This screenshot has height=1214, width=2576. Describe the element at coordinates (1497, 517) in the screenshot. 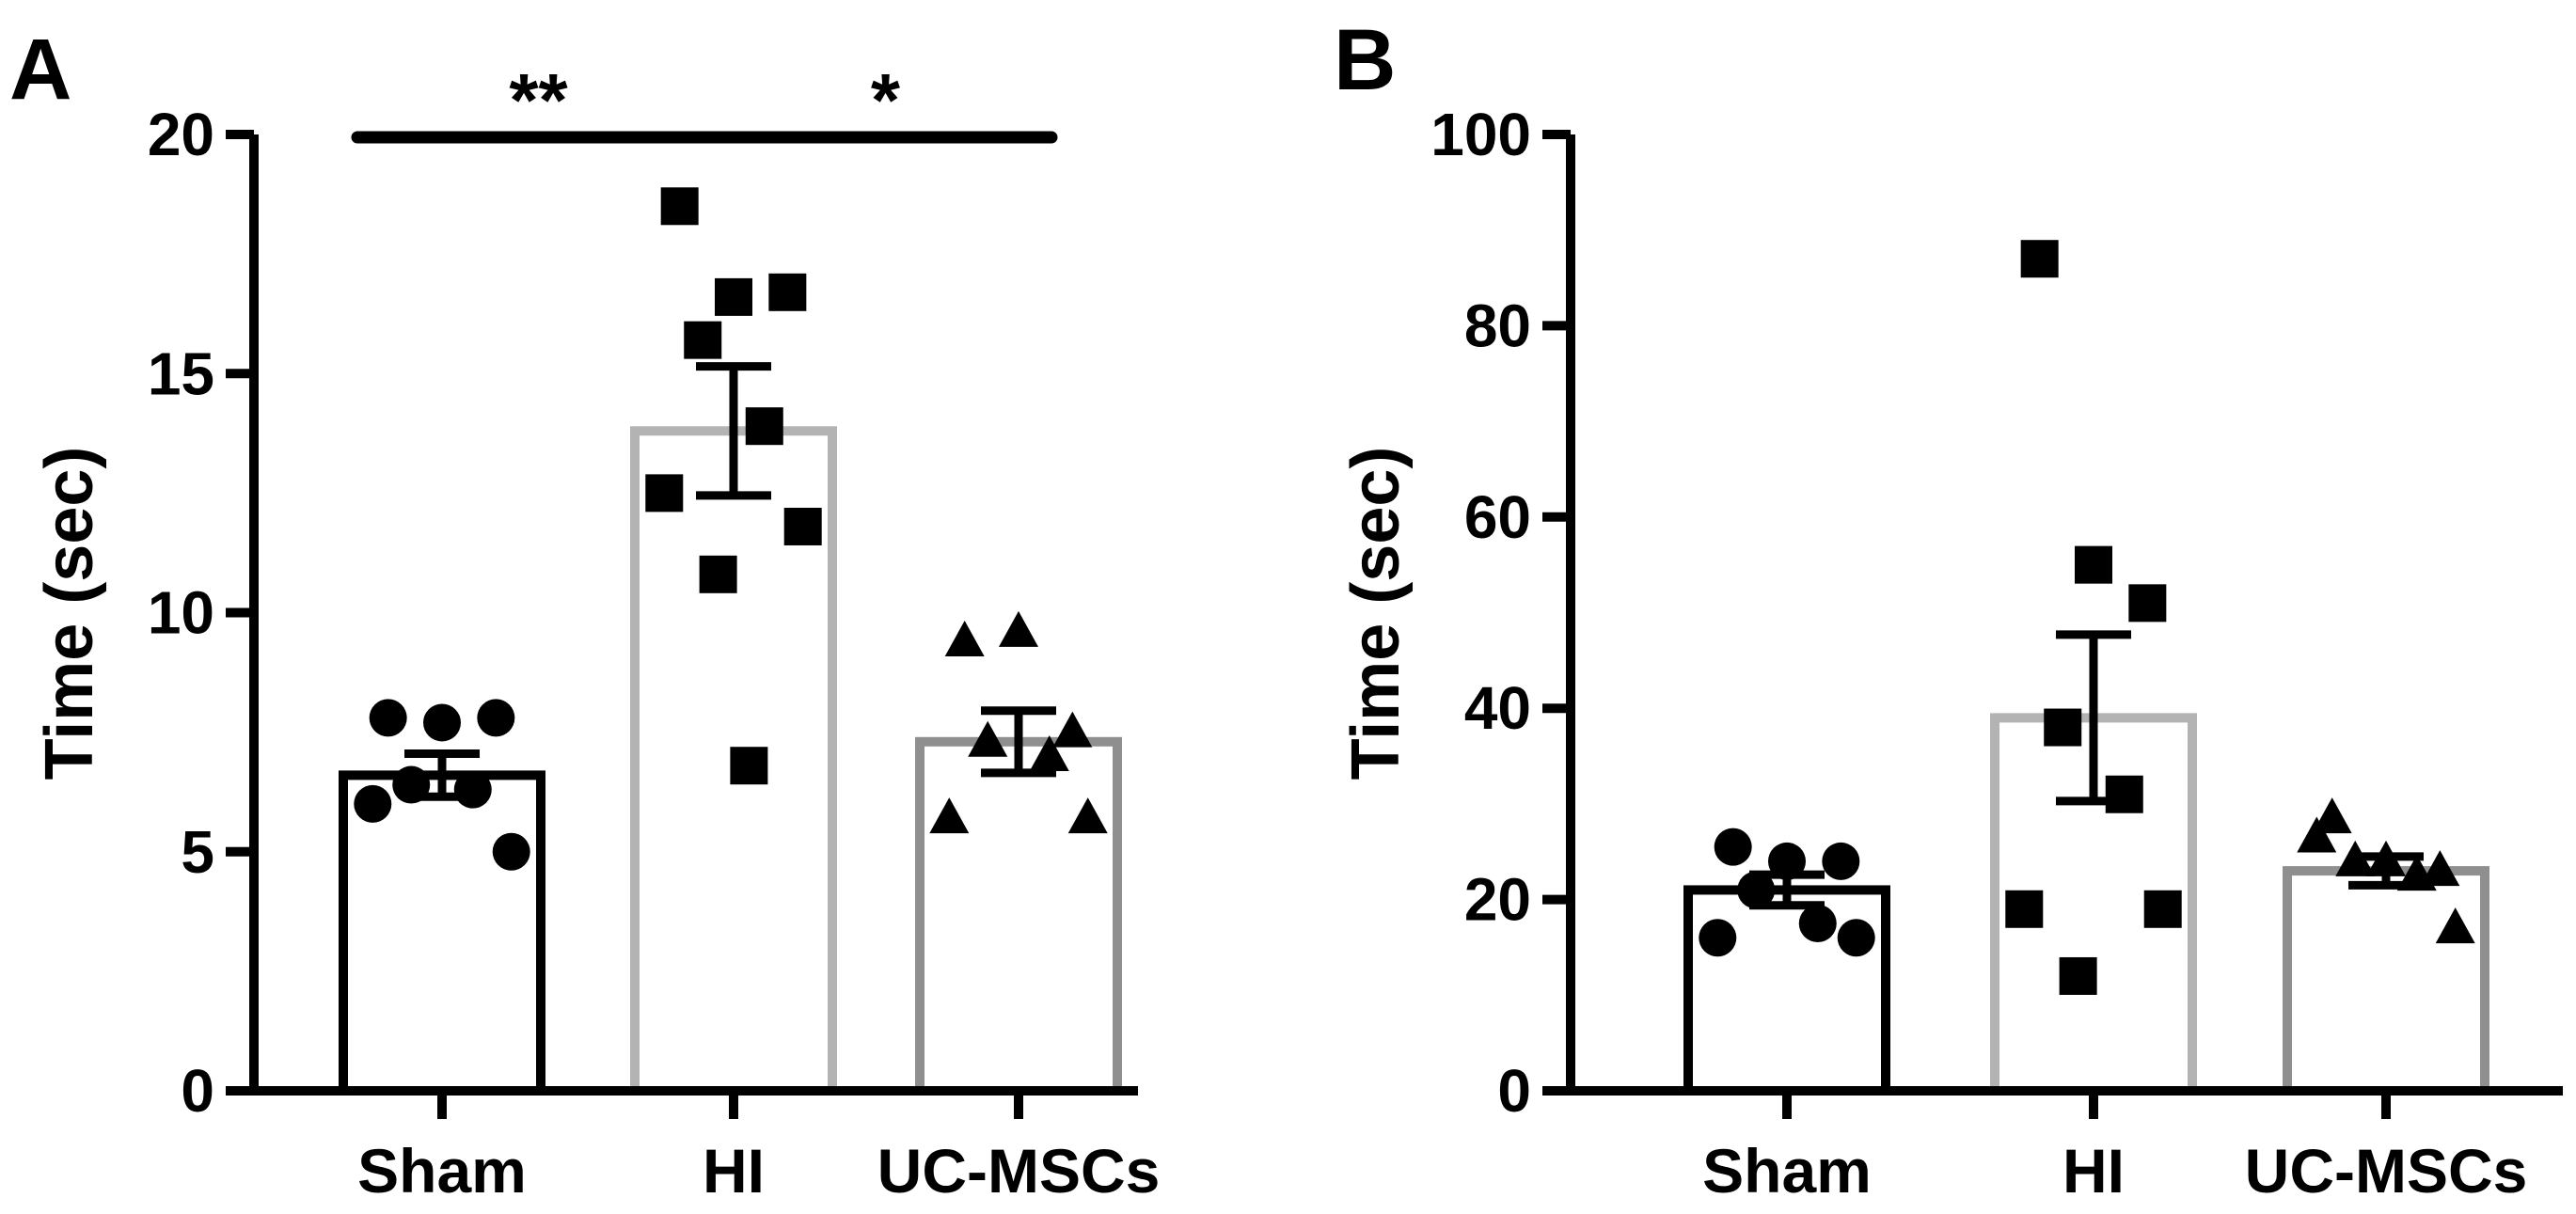

I see `y-tick-label: 60` at that location.